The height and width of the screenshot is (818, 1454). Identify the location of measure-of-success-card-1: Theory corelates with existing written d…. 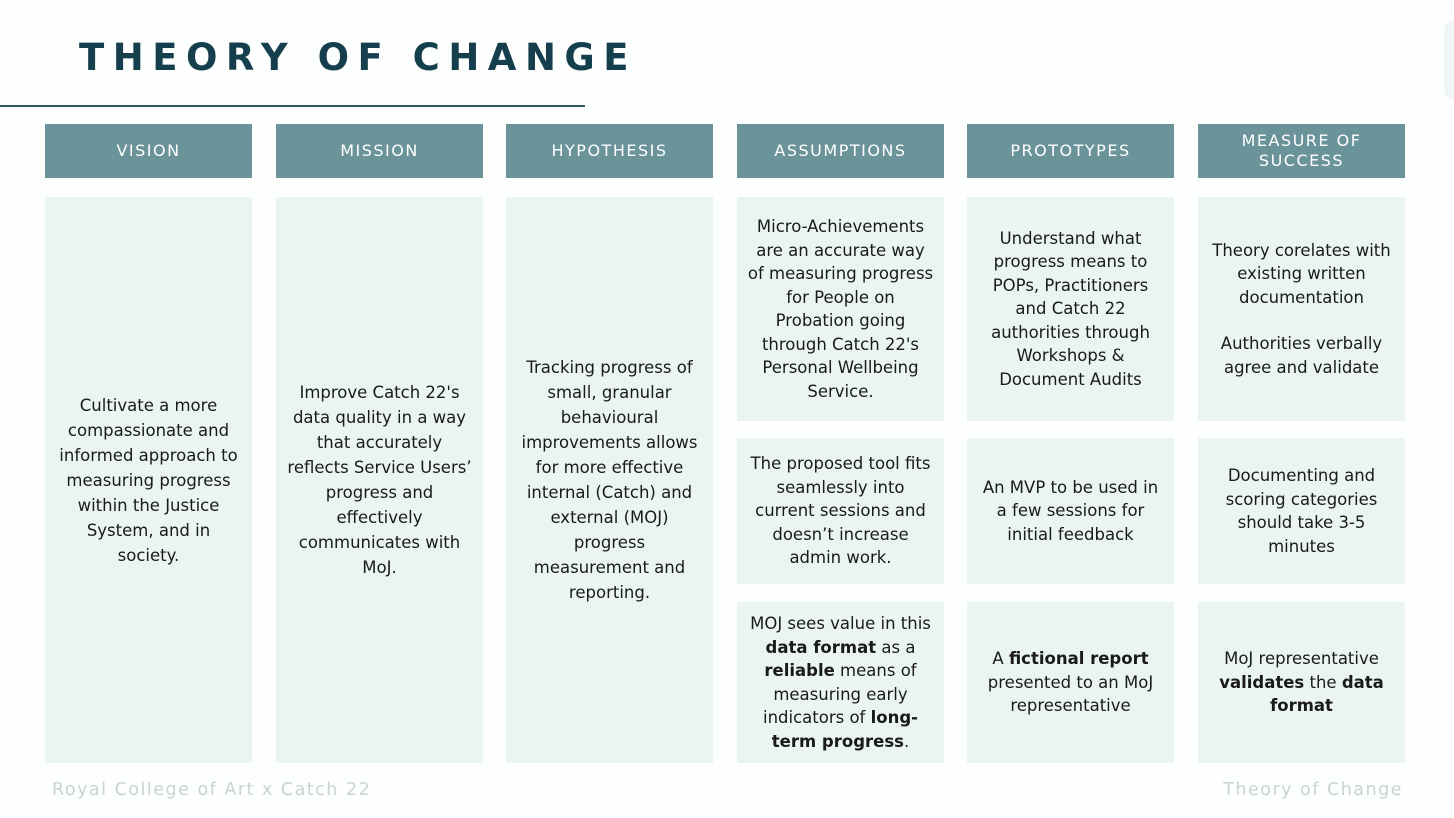
(1301, 309).